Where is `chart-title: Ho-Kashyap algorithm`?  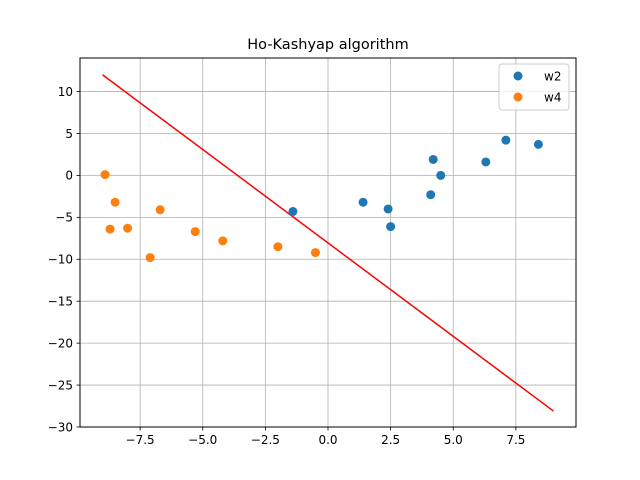 chart-title: Ho-Kashyap algorithm is located at coordinates (327, 45).